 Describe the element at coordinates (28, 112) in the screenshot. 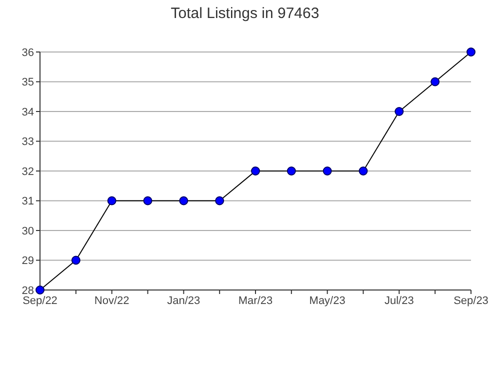

I see `y-tick-label: 34` at that location.